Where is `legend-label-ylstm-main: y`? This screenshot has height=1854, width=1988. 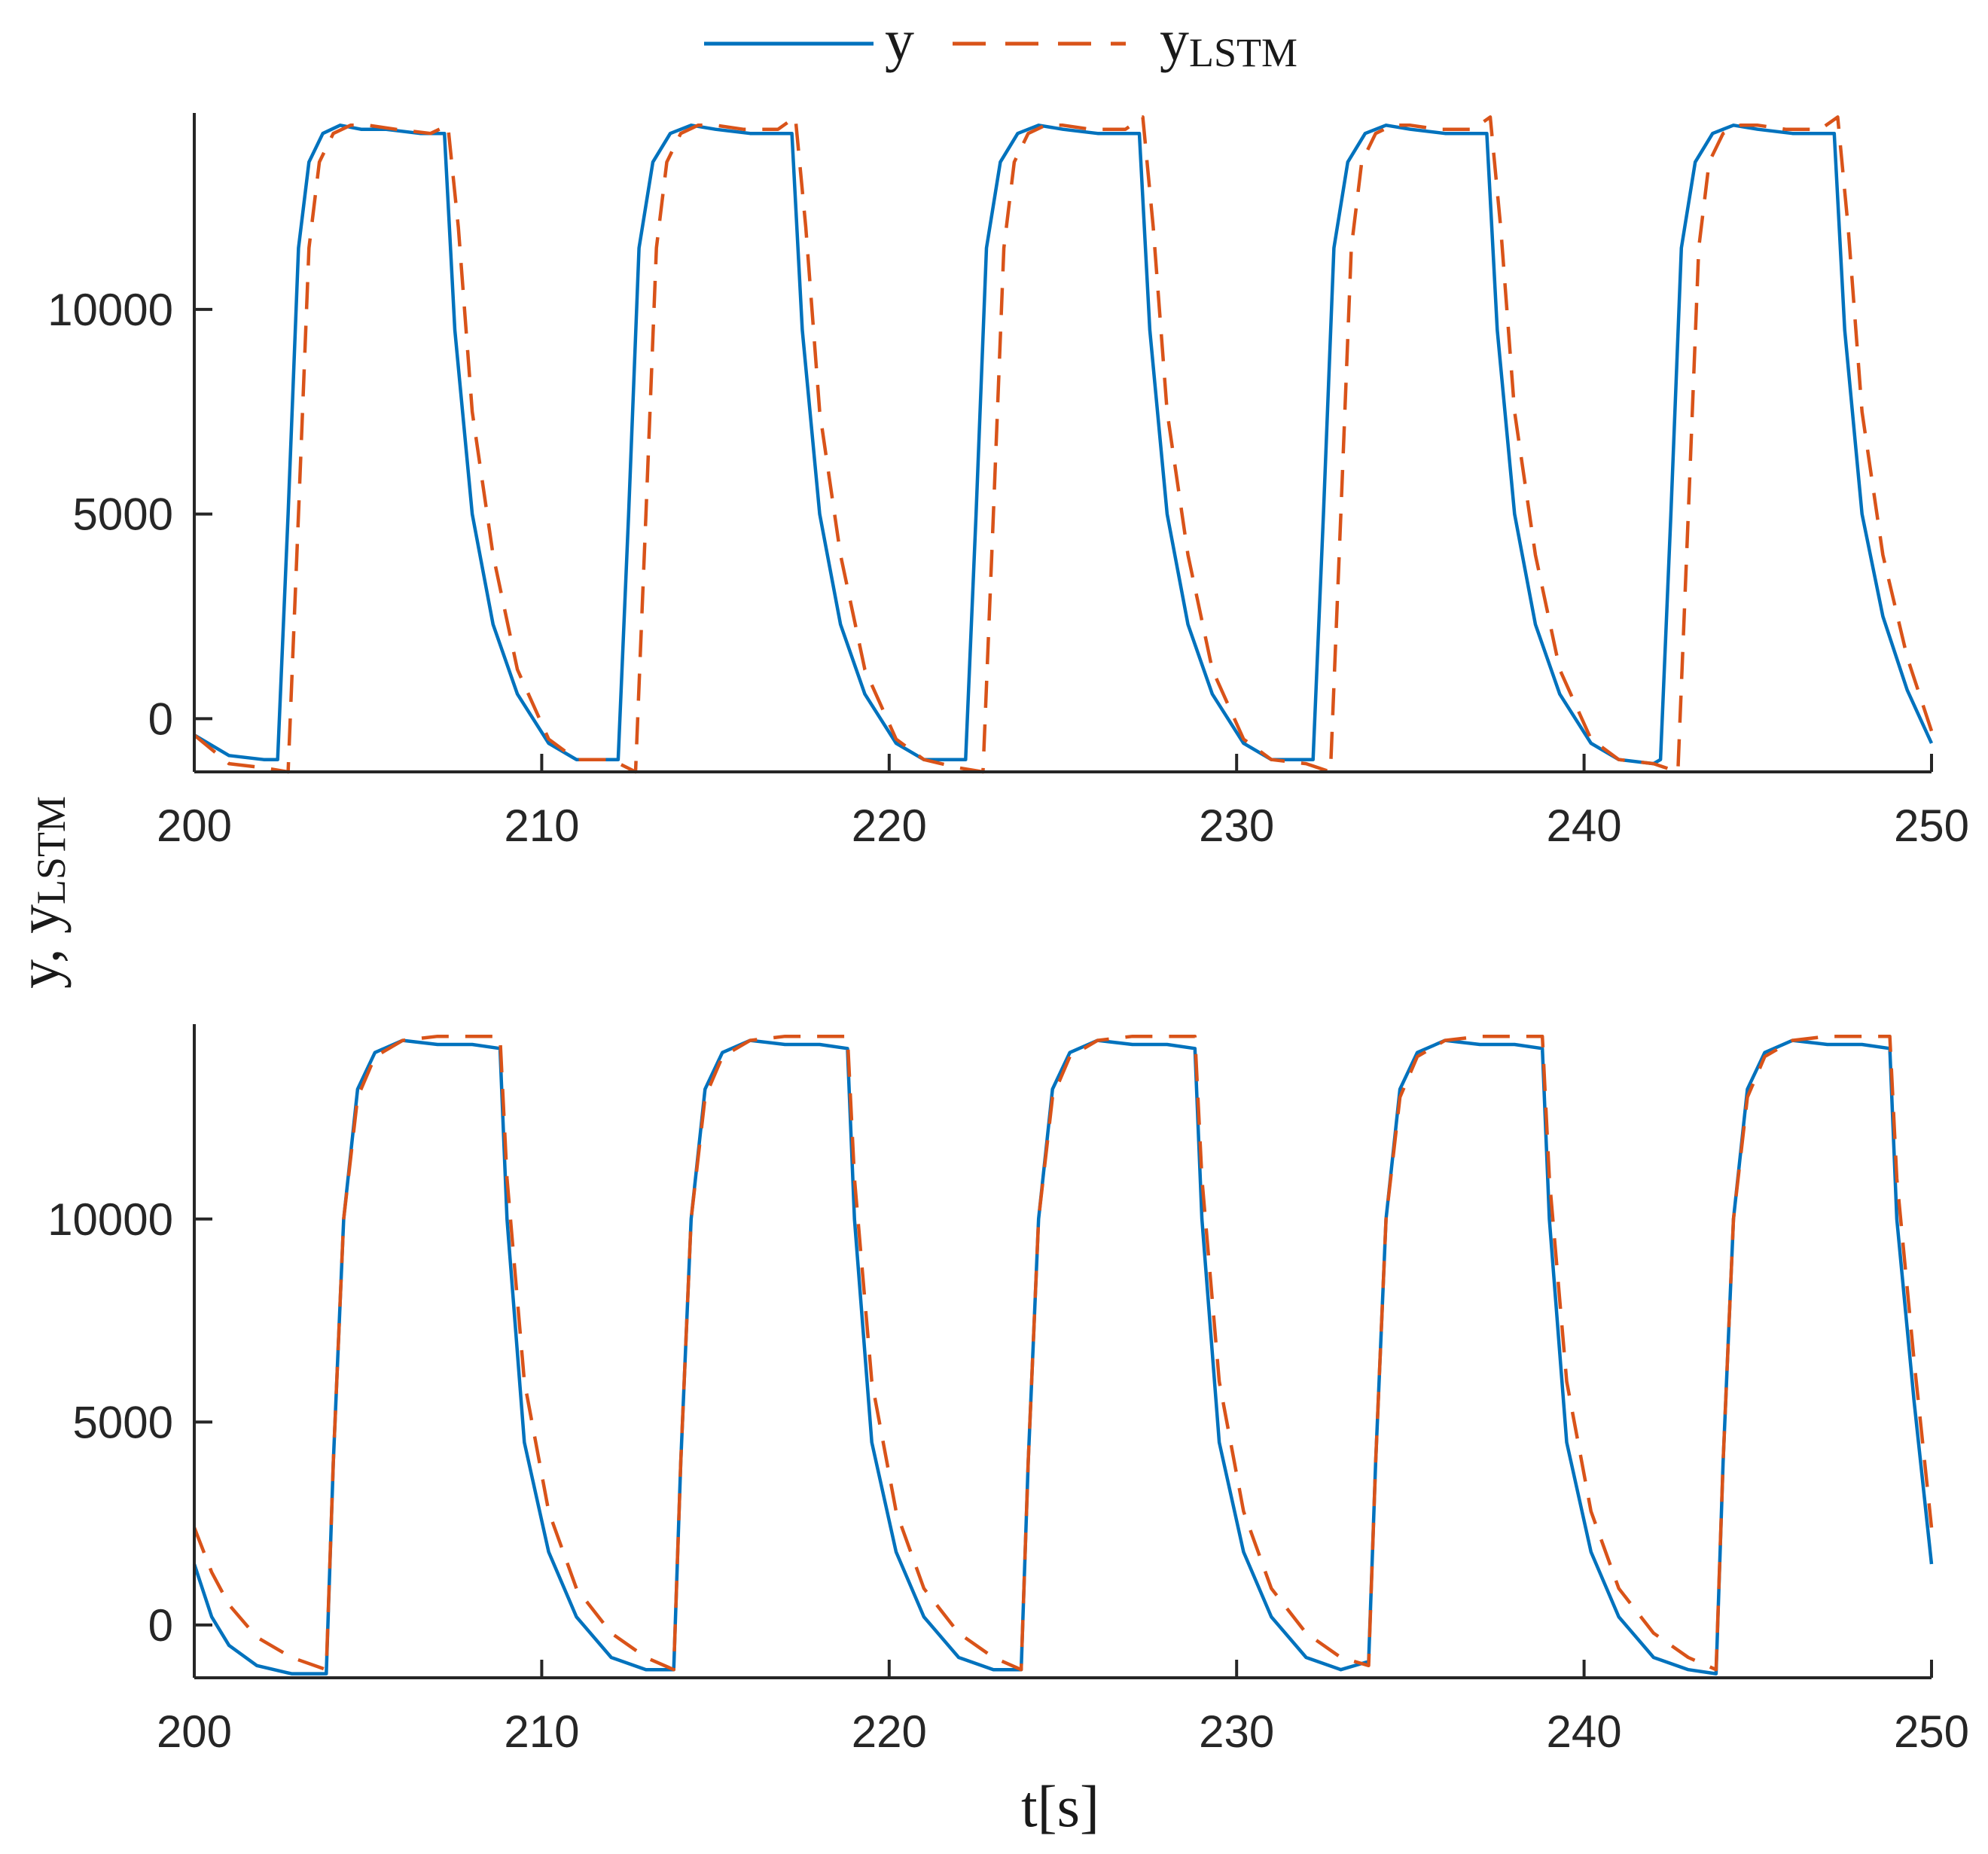
legend-label-ylstm-main: y is located at coordinates (1174, 40).